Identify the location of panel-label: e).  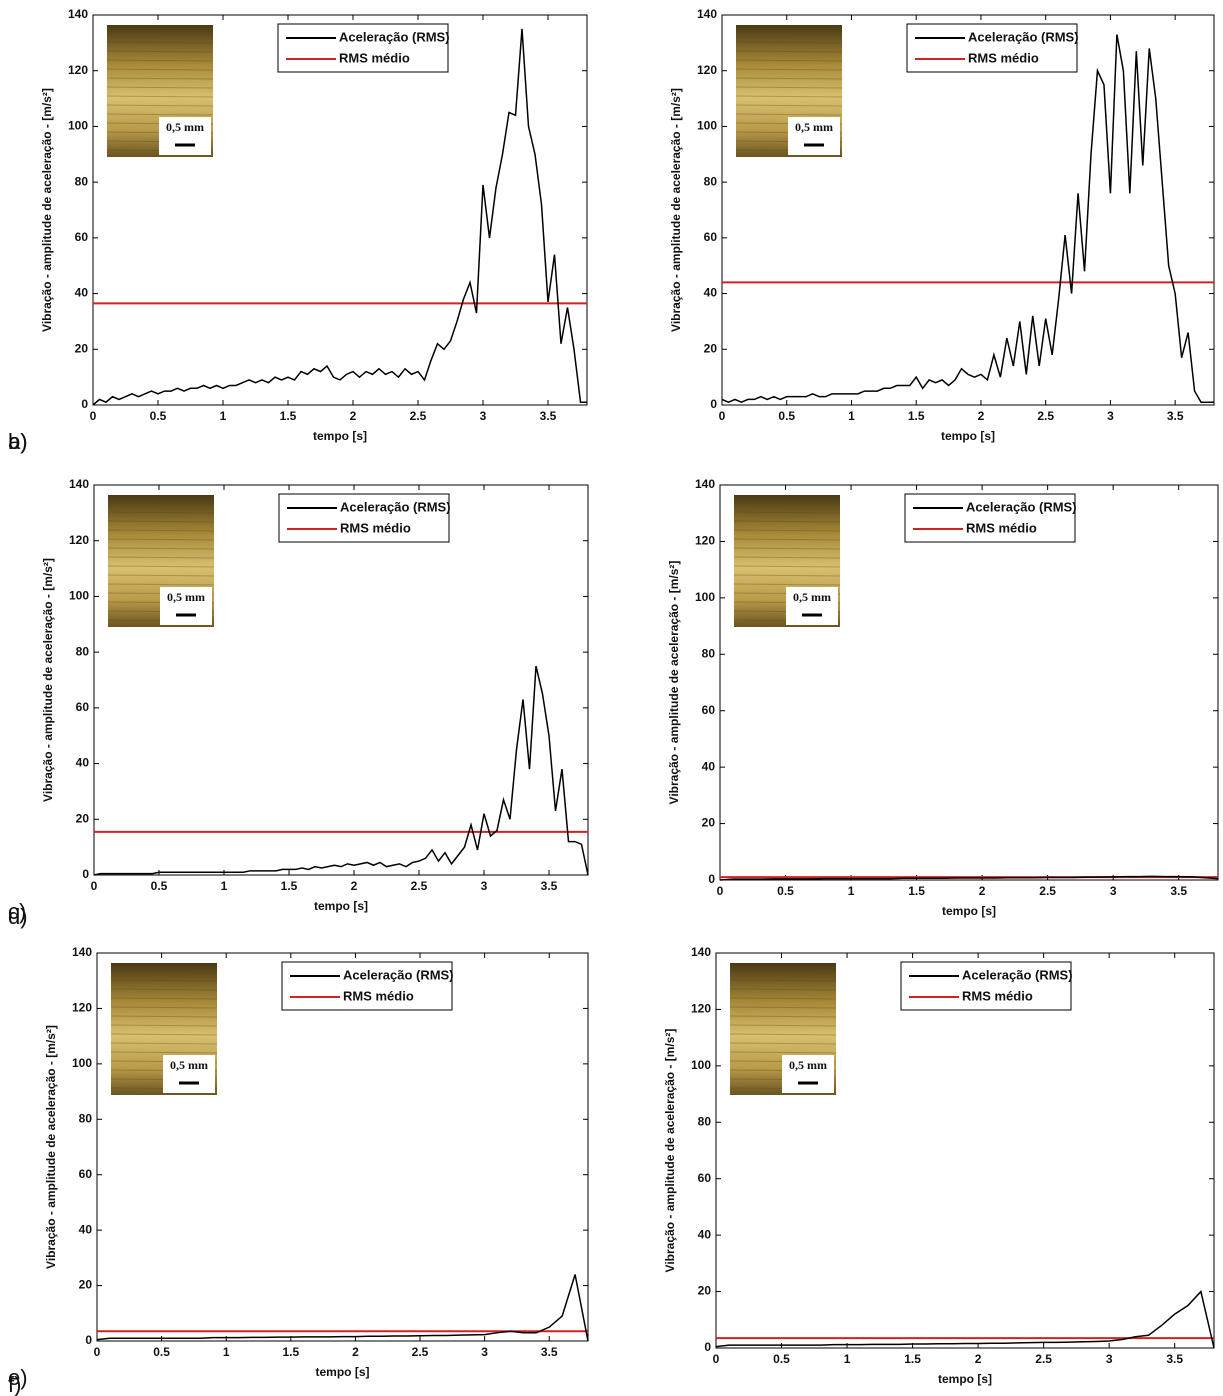
(18, 1377).